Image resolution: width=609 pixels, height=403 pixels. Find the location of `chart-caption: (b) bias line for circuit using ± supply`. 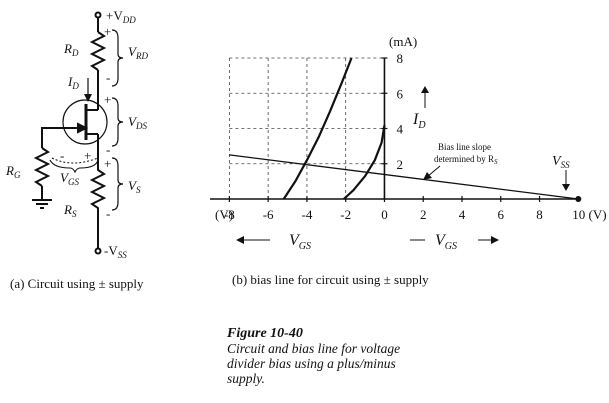

chart-caption: (b) bias line for circuit using ± supply is located at coordinates (330, 279).